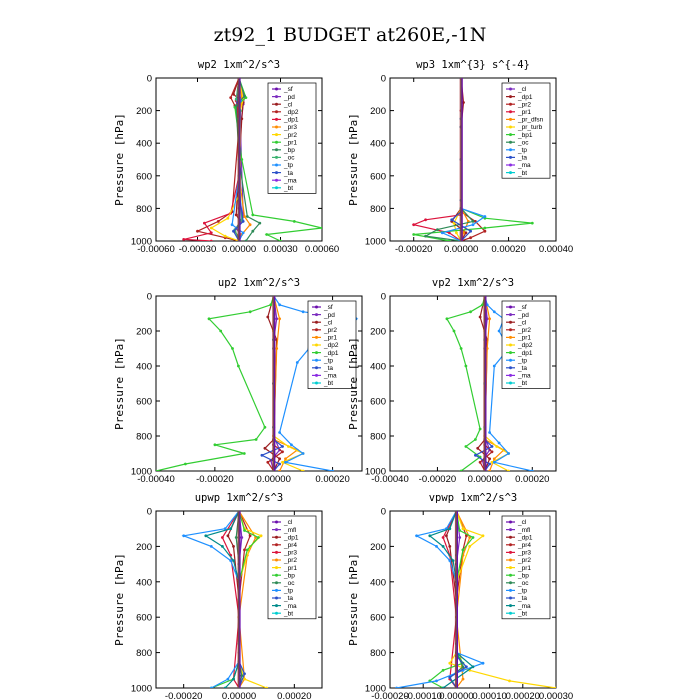 This screenshot has height=700, width=700. Describe the element at coordinates (487, 319) in the screenshot. I see `series-point-pd` at that location.